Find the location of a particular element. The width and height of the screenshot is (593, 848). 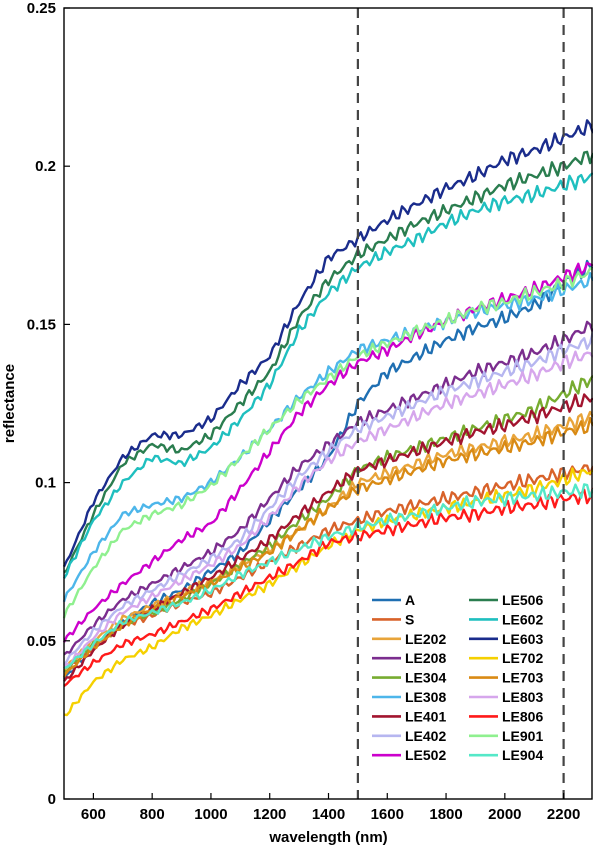

legend-label: LE702 is located at coordinates (522, 658).